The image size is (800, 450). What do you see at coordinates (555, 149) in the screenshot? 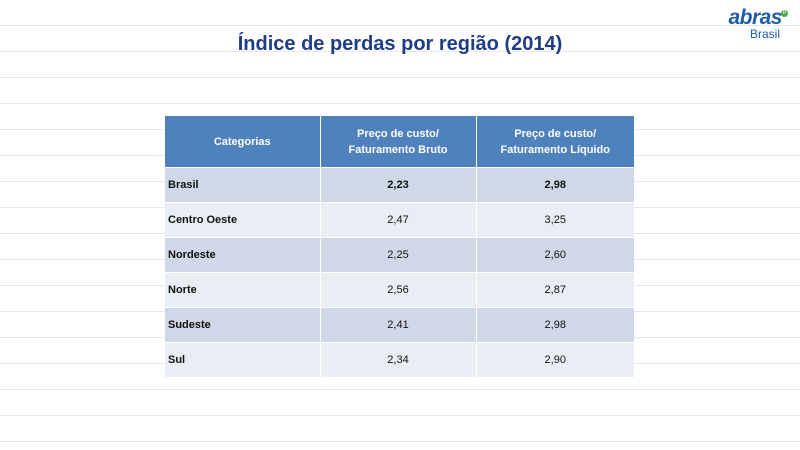
I see `header-line: Faturamento Líquido` at bounding box center [555, 149].